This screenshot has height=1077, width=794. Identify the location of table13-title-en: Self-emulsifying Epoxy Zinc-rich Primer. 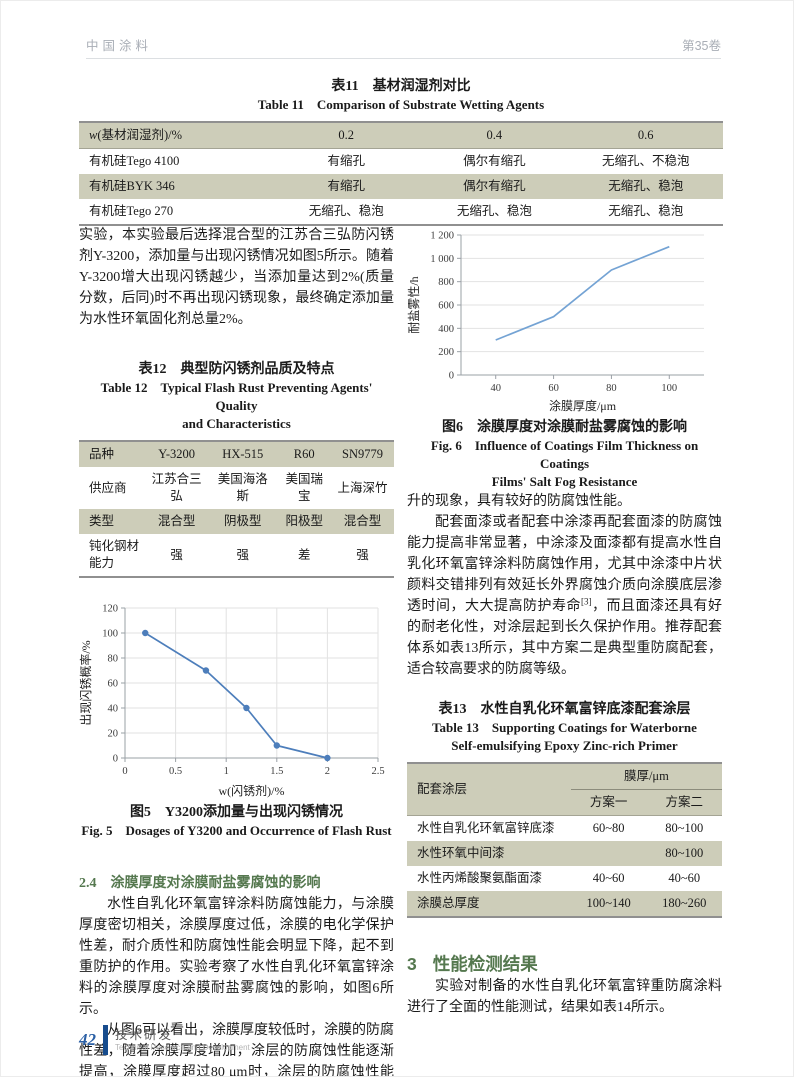
(564, 745).